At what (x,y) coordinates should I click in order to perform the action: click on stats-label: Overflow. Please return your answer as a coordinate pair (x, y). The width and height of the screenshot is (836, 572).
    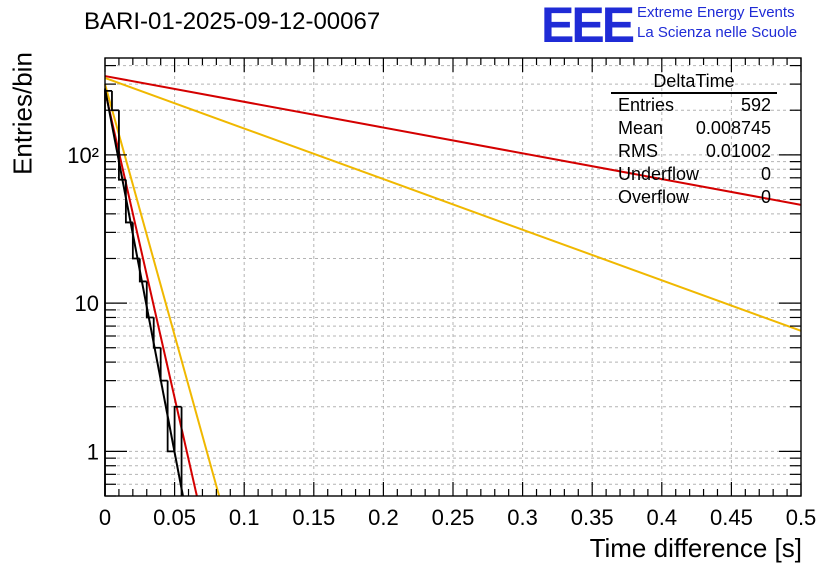
    Looking at the image, I should click on (654, 197).